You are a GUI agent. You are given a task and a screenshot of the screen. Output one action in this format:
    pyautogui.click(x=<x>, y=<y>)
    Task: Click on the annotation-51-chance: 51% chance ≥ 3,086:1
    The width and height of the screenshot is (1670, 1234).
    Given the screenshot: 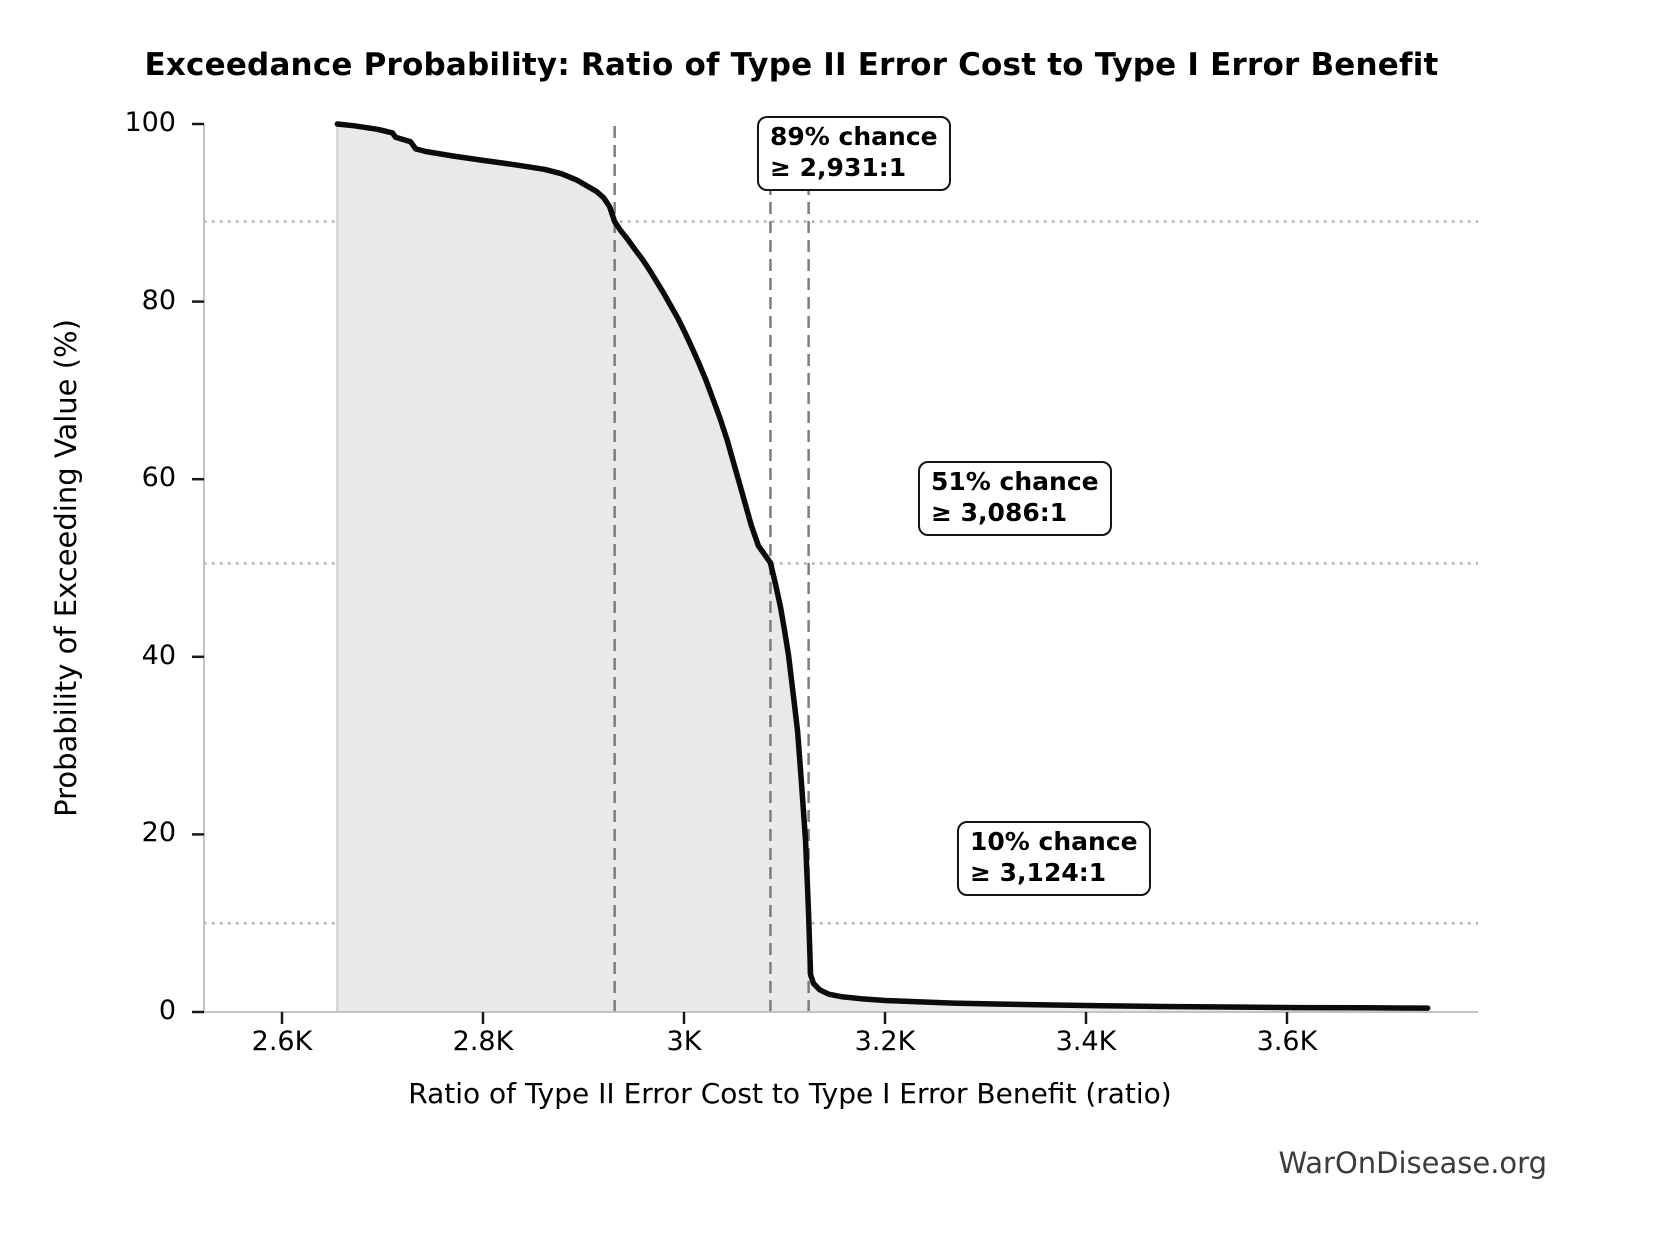 What is the action you would take?
    pyautogui.click(x=1015, y=498)
    